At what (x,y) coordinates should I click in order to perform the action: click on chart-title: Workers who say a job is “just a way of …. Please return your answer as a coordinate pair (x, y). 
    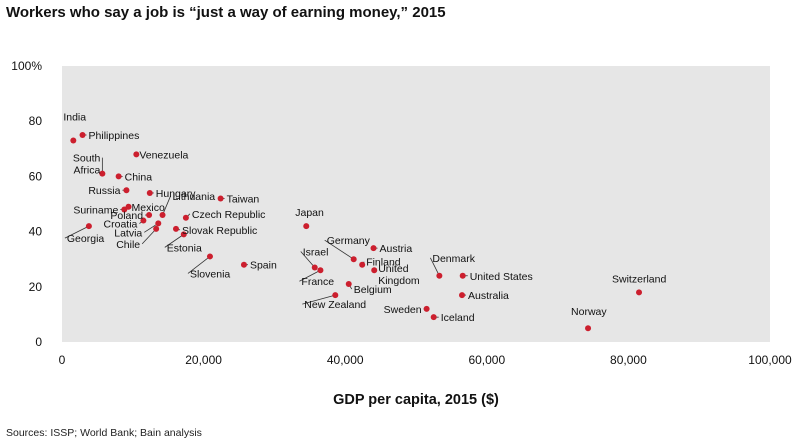
    Looking at the image, I should click on (226, 12).